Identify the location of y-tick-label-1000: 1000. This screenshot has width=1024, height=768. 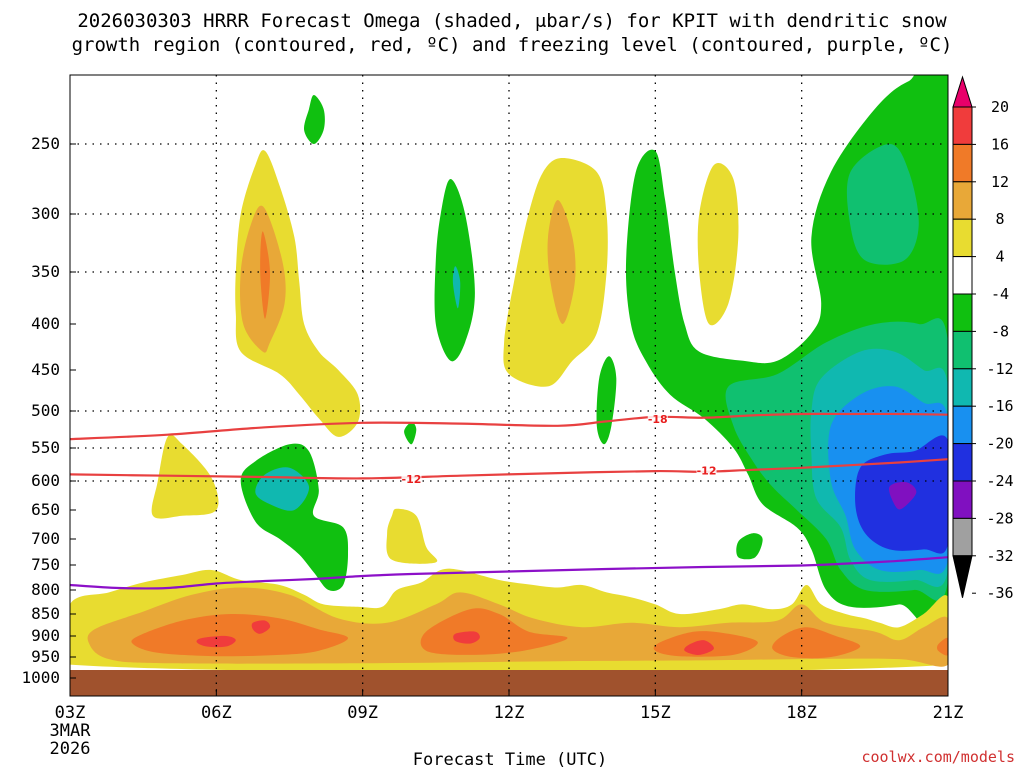
(40, 677).